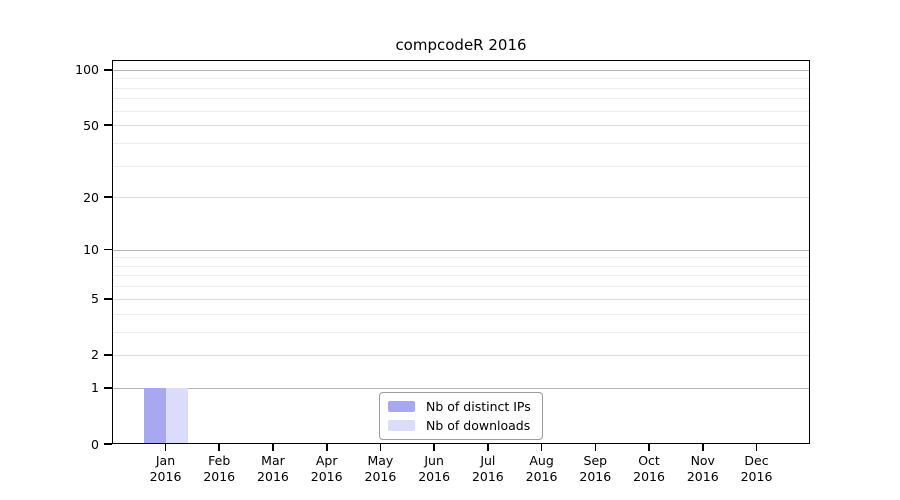 The width and height of the screenshot is (900, 500). I want to click on y-tick-label: 5, so click(95, 299).